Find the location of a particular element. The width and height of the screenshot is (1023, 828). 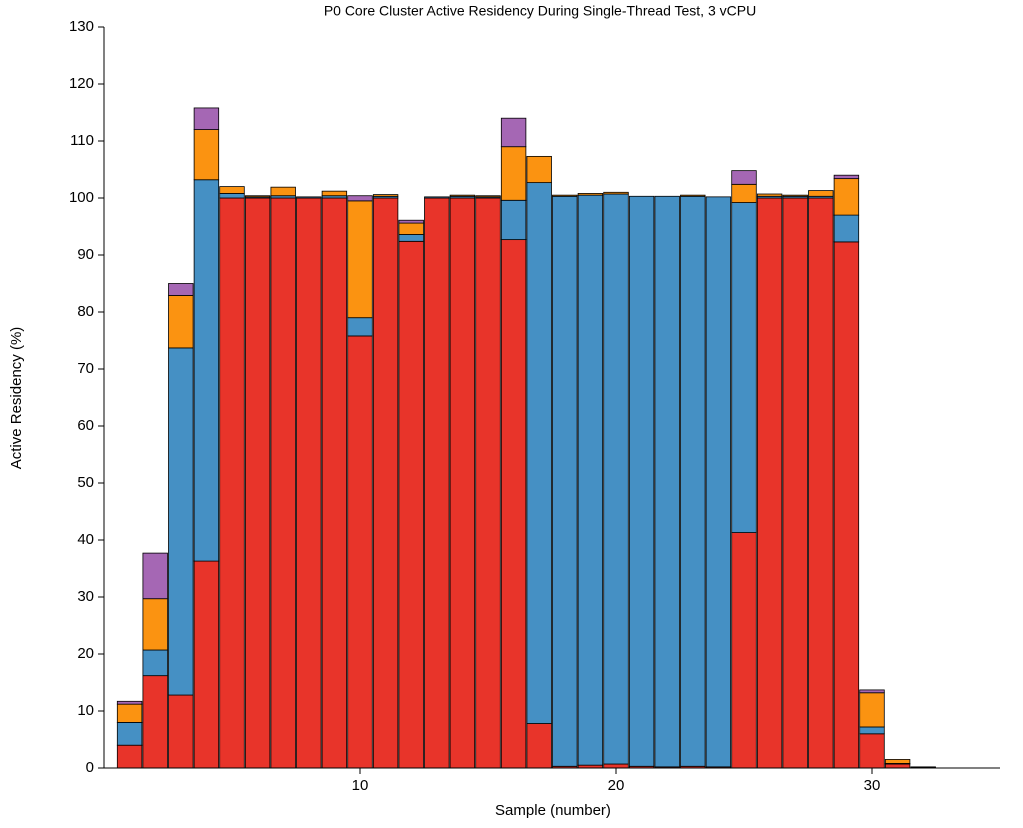

y-tick-label: 70 is located at coordinates (85, 368).